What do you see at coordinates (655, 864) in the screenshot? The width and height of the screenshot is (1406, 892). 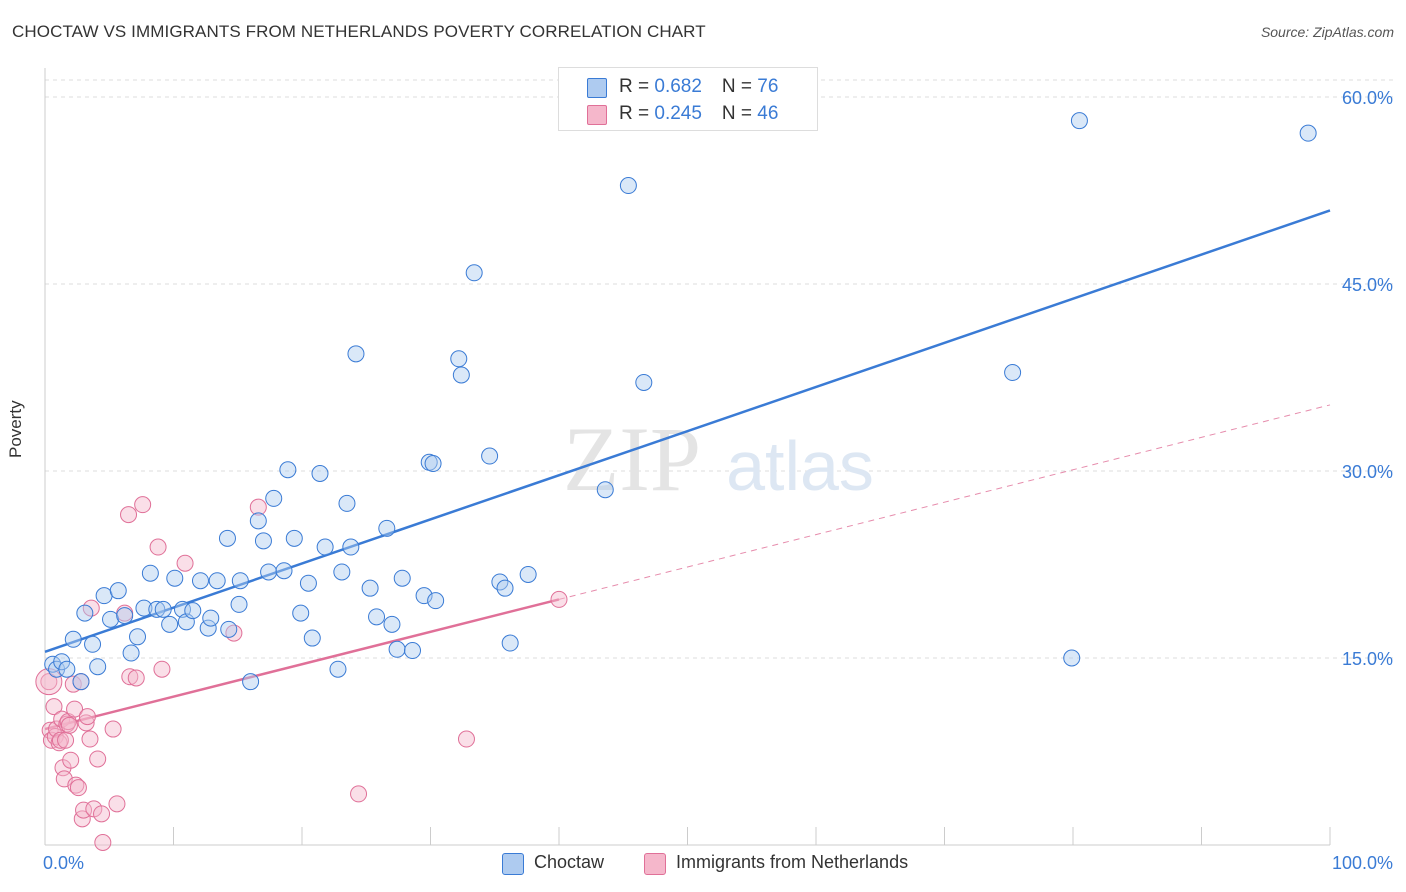 I see `pink-swatch-bottom` at bounding box center [655, 864].